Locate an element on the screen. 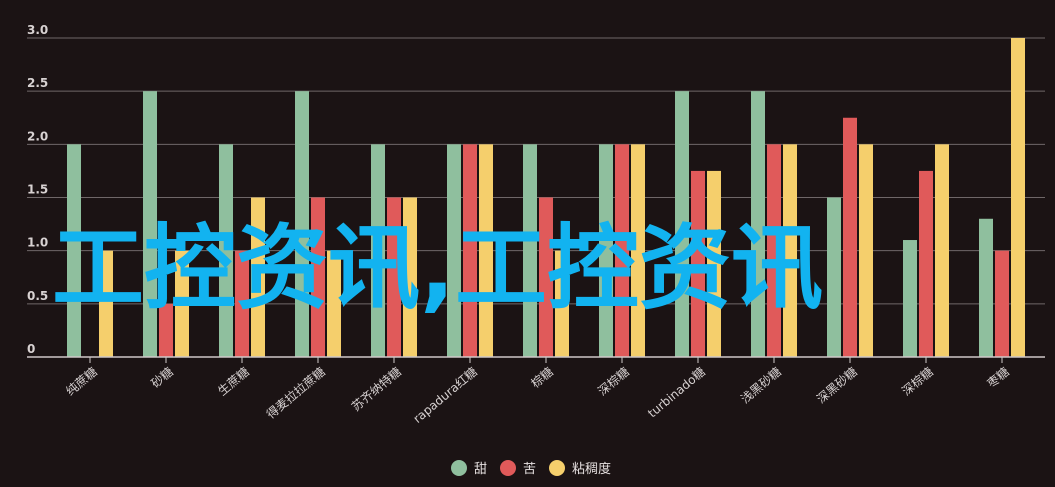 This screenshot has height=487, width=1055. x-tick-label: 棕糖 is located at coordinates (542, 377).